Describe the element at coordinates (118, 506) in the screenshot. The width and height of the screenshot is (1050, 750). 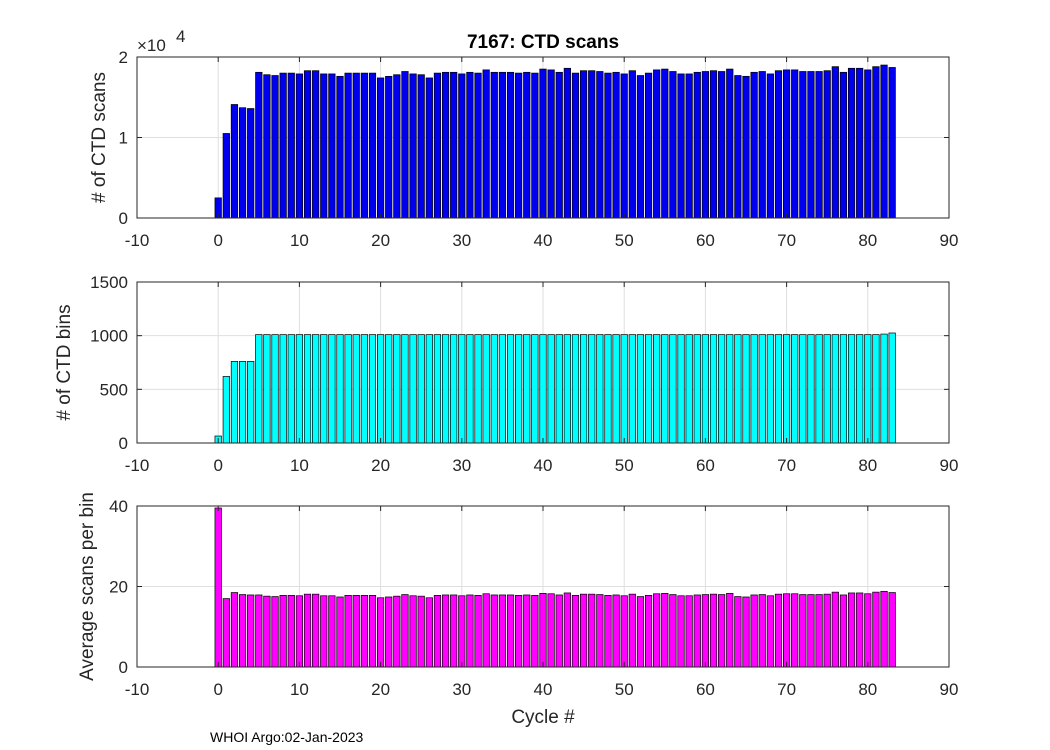
I see `y-tick-label: 40` at that location.